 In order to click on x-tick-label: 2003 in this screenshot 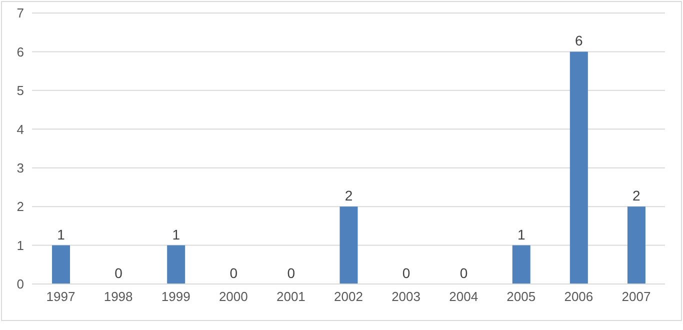, I will do `click(406, 296)`.